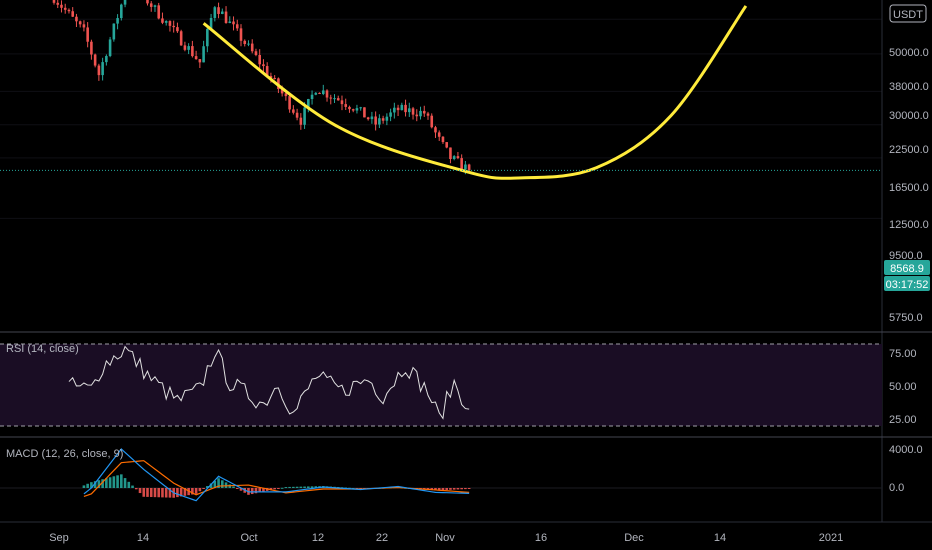 Image resolution: width=932 pixels, height=550 pixels. I want to click on rsi-band-background, so click(441, 385).